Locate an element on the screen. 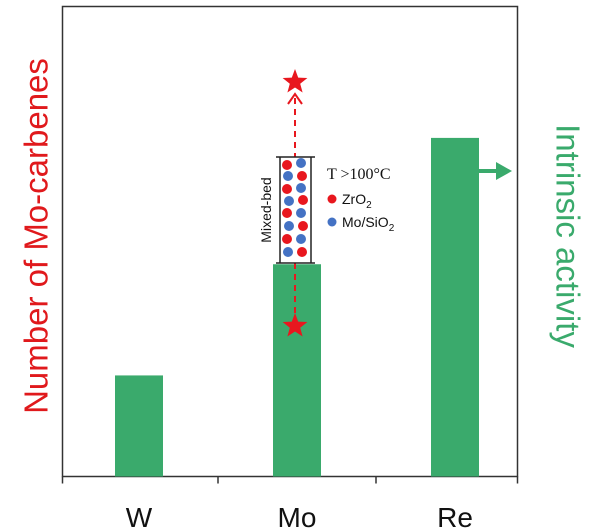  catalyst-particles is located at coordinates (295, 207).